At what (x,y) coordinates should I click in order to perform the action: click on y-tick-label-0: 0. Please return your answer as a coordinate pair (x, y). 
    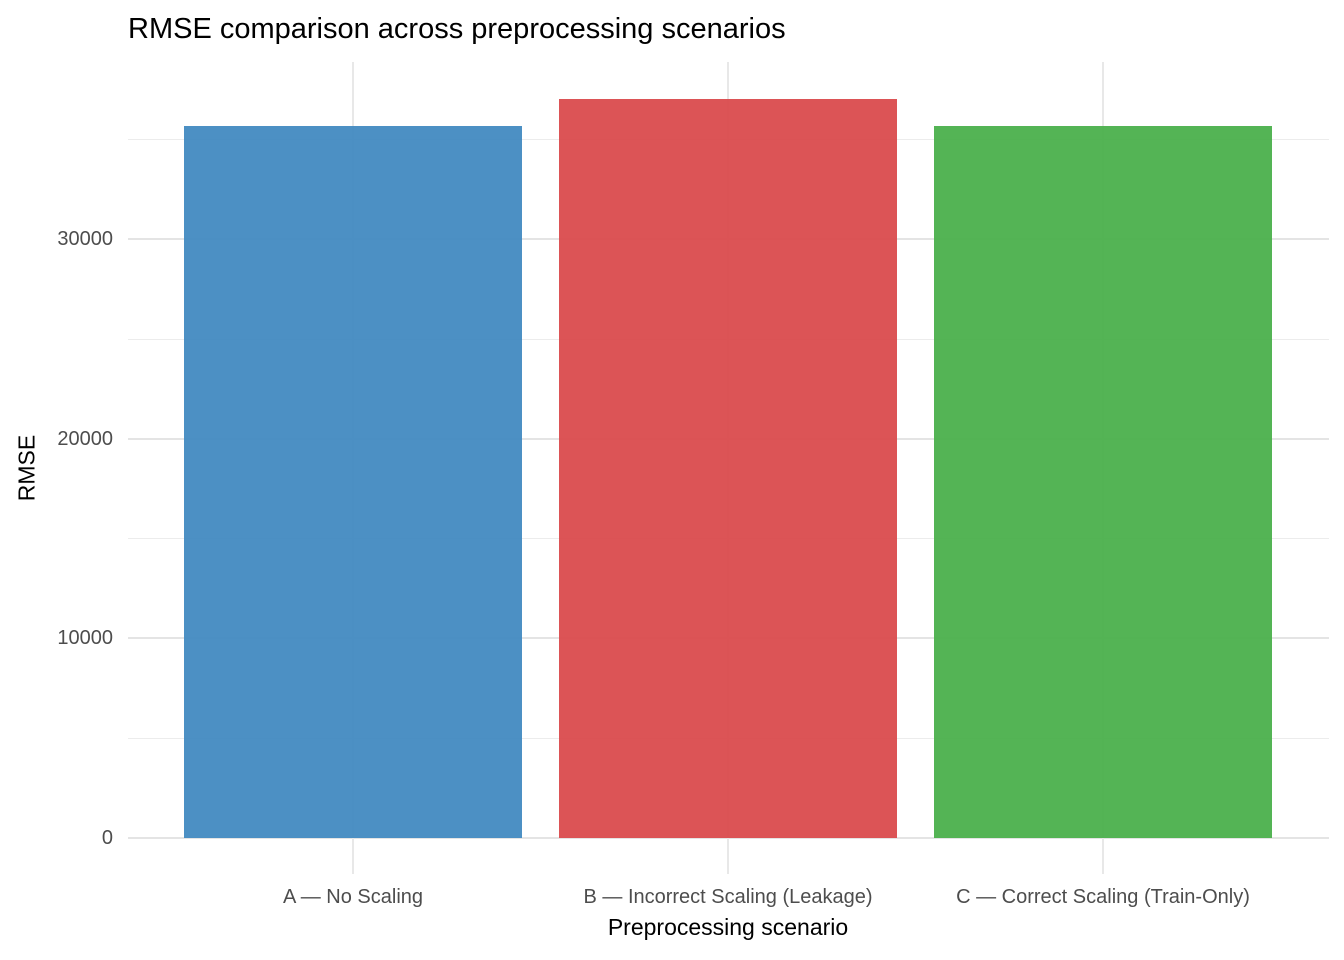
    Looking at the image, I should click on (107, 838).